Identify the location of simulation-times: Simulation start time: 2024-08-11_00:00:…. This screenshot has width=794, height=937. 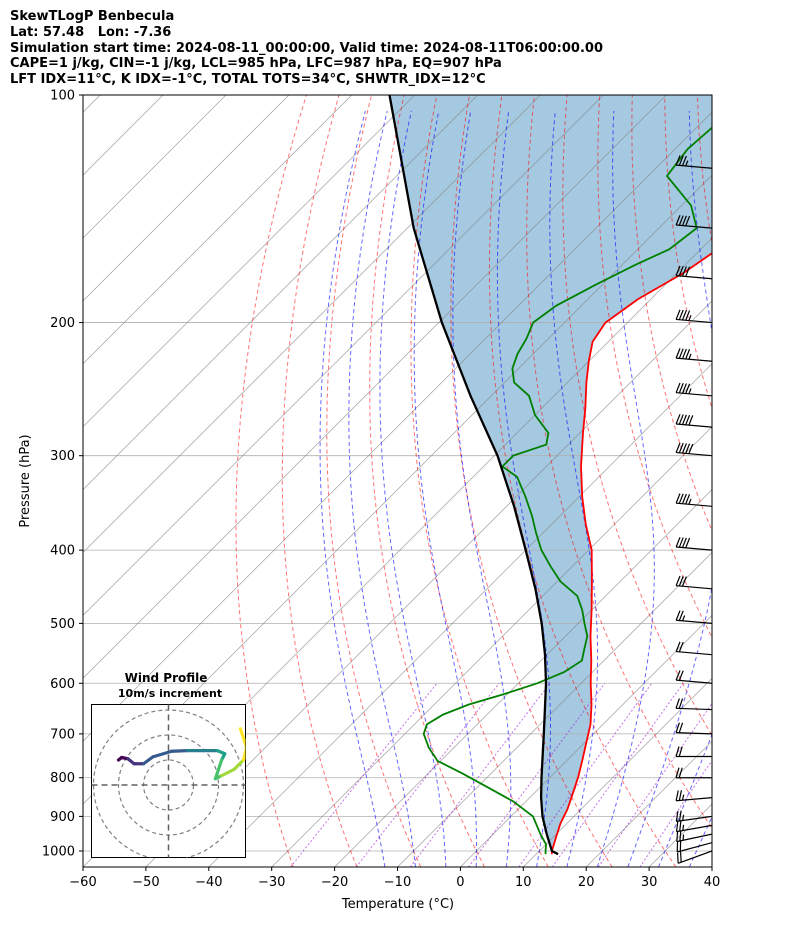
(306, 48).